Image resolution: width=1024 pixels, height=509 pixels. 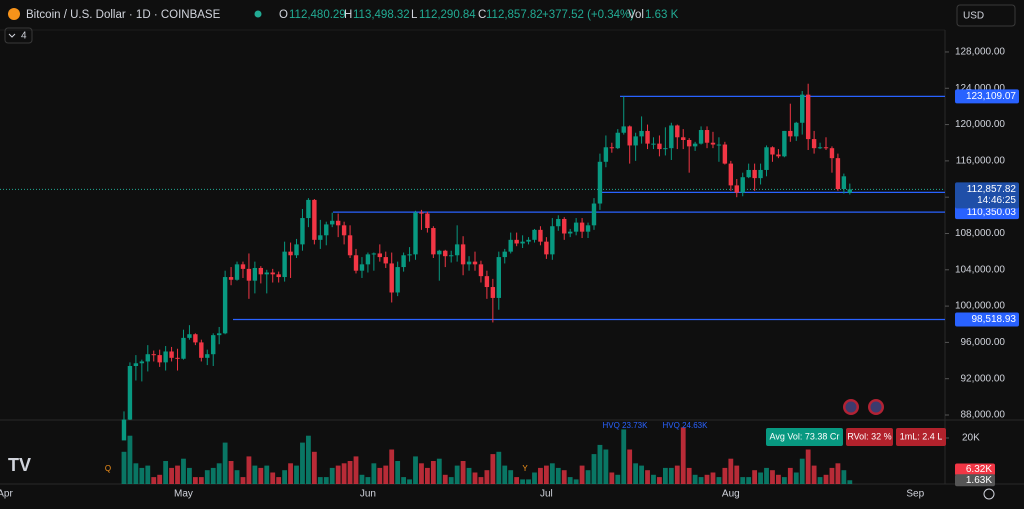 I want to click on y-tick-label: 108,000.00, so click(x=980, y=233).